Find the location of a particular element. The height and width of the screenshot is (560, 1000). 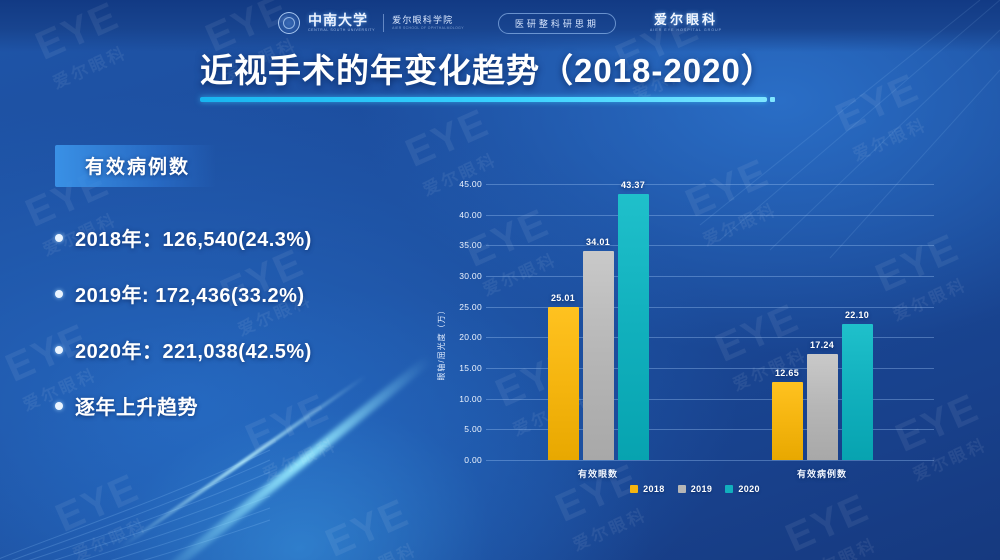

university-seal-icon is located at coordinates (288, 23).